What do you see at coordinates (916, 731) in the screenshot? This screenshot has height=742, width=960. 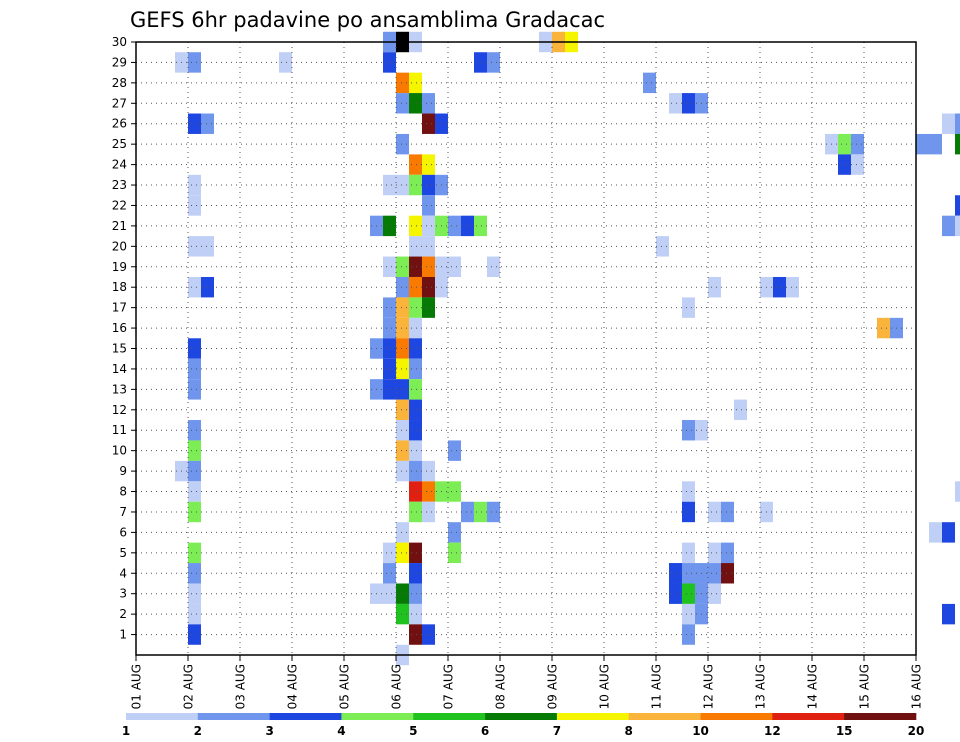 I see `colorbar-label: 20` at bounding box center [916, 731].